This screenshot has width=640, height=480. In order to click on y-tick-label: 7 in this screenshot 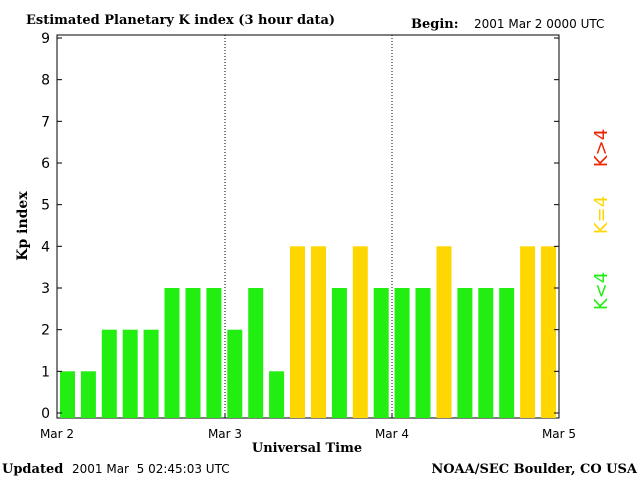, I will do `click(45, 122)`.